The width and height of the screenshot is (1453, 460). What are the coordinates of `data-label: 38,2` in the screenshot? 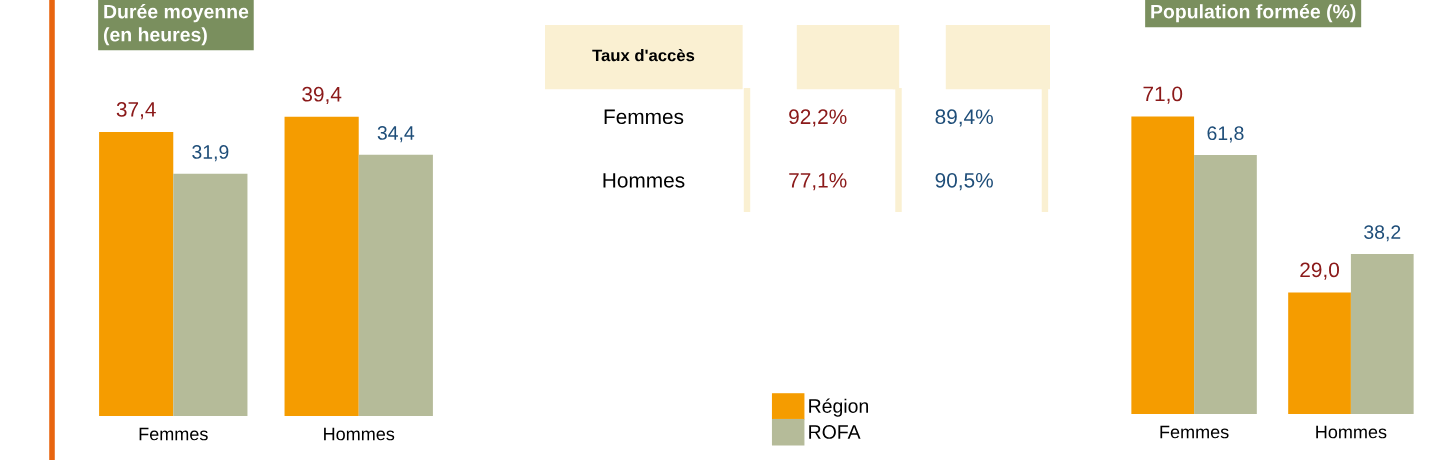 It's located at (1382, 233).